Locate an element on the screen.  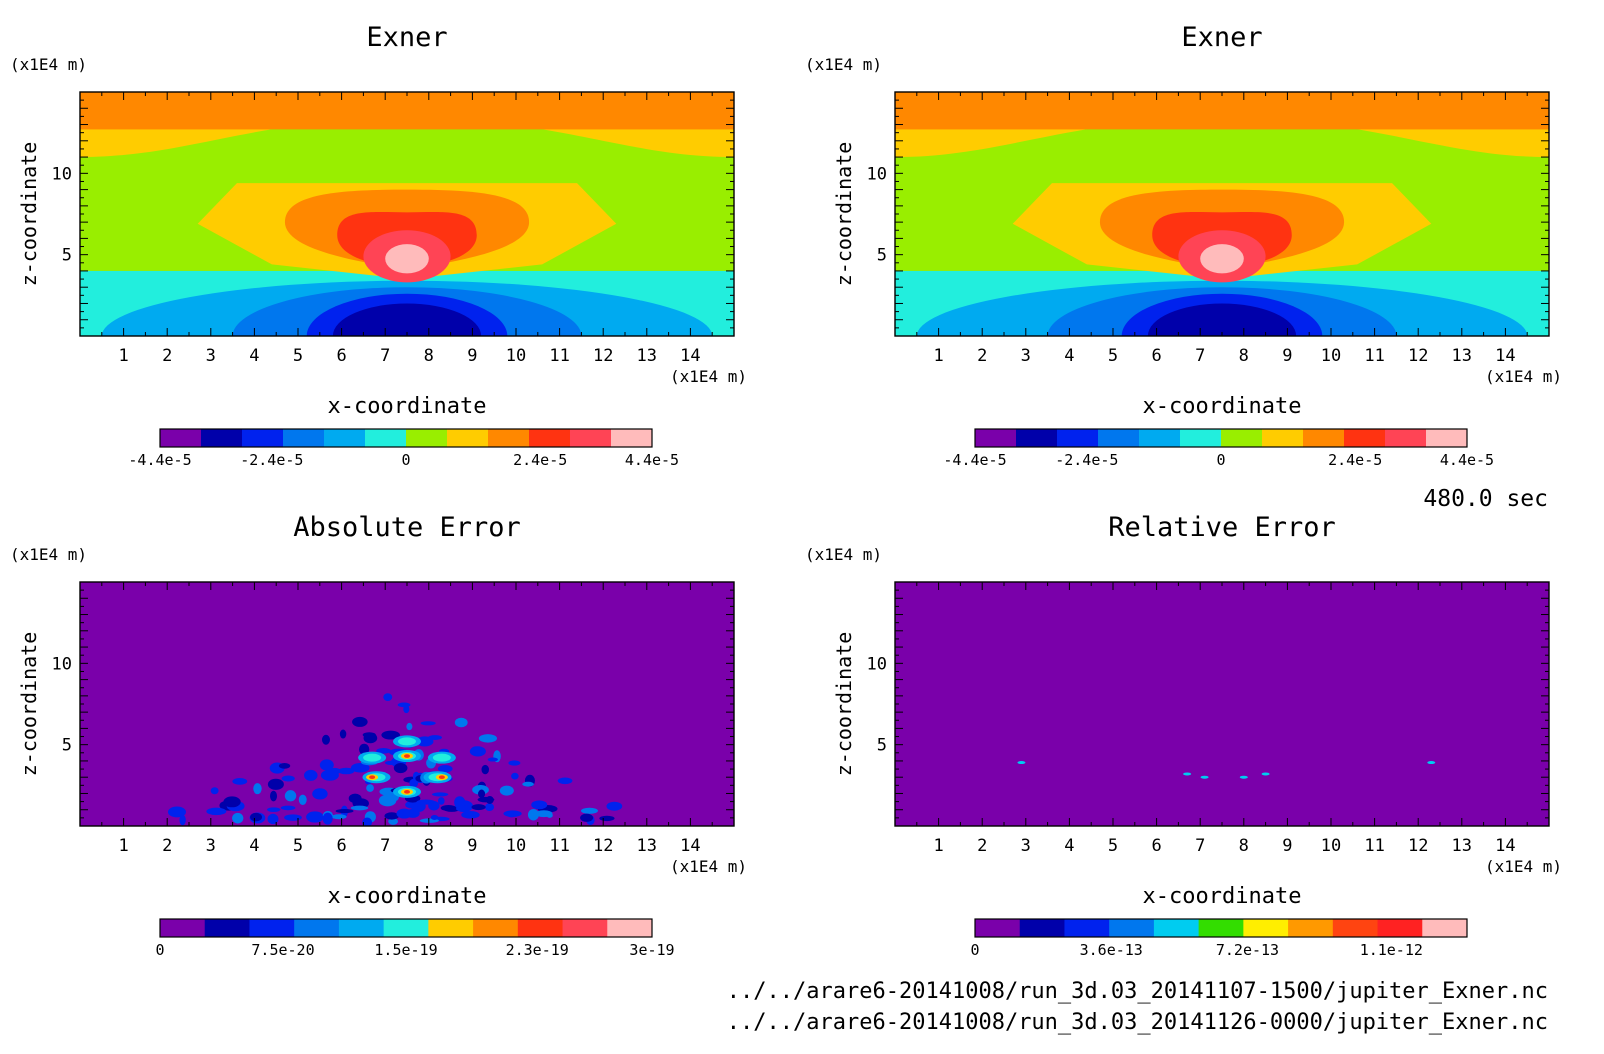
x-tick-label: 12 is located at coordinates (603, 846).